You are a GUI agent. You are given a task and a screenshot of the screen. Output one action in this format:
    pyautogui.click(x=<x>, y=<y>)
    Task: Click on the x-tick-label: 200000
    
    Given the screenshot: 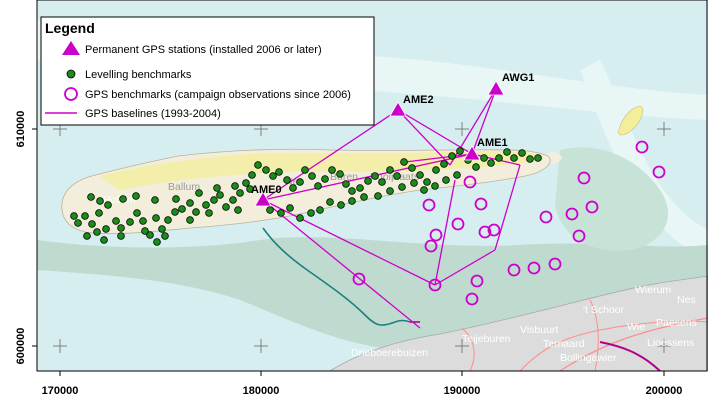 What is the action you would take?
    pyautogui.click(x=664, y=391)
    